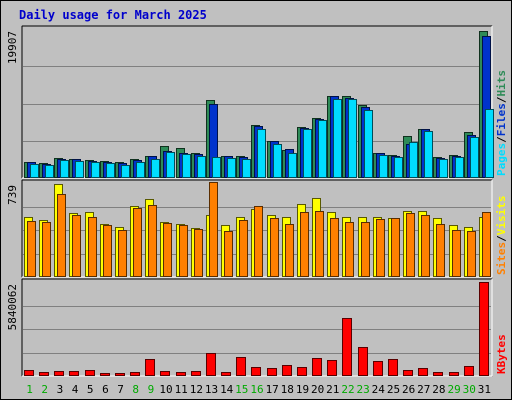  Describe the element at coordinates (287, 389) in the screenshot. I see `x-tick-label-day-18: 18` at that location.